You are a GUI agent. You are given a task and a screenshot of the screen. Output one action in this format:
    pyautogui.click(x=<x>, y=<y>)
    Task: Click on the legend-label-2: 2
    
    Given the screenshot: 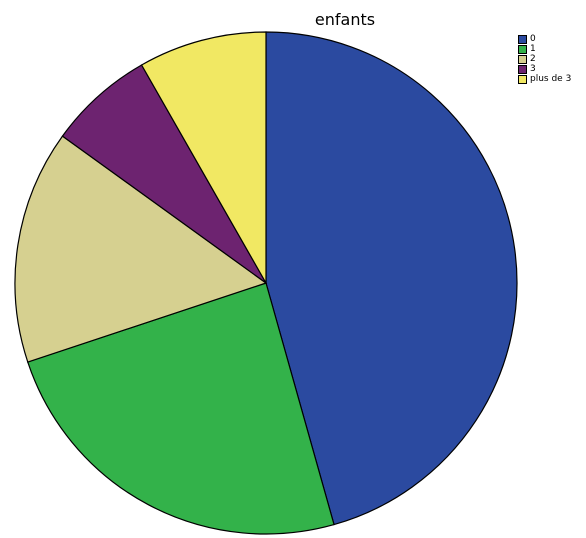 What is the action you would take?
    pyautogui.click(x=533, y=59)
    